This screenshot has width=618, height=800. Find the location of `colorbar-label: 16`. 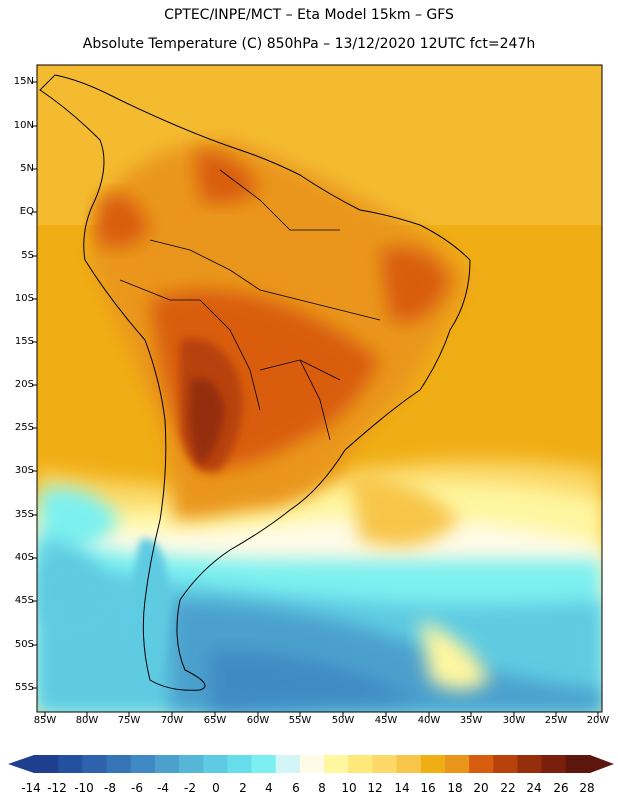

colorbar-label: 16 is located at coordinates (428, 788).